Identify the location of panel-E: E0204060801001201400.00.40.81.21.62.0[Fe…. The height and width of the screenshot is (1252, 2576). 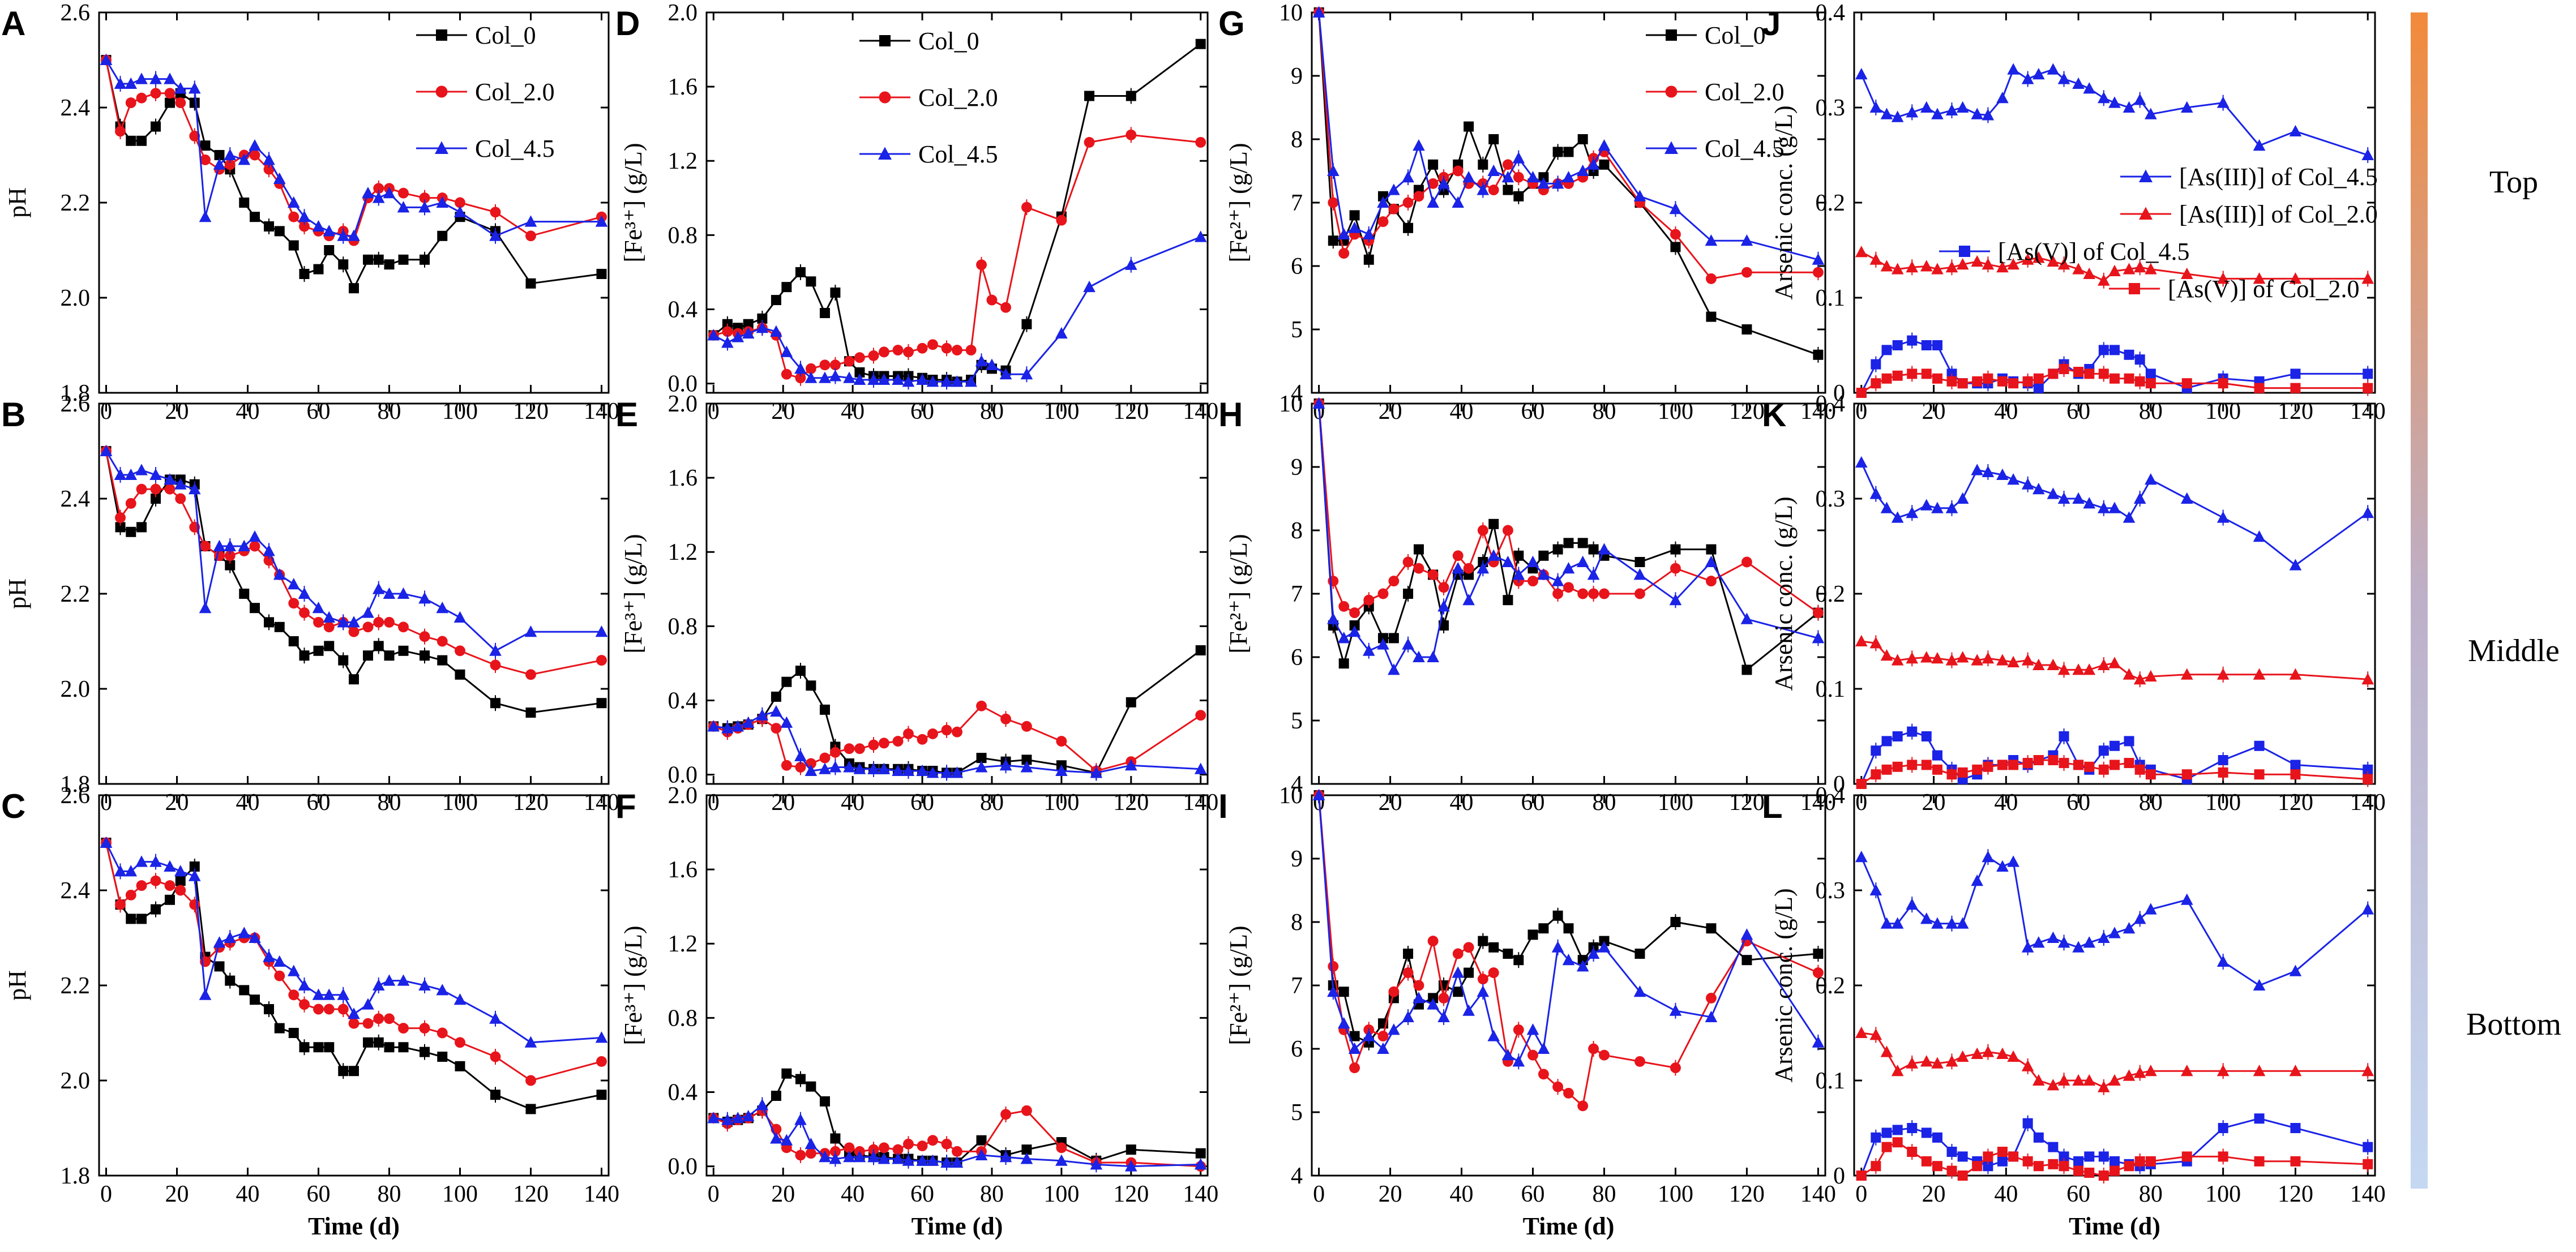
(916, 603).